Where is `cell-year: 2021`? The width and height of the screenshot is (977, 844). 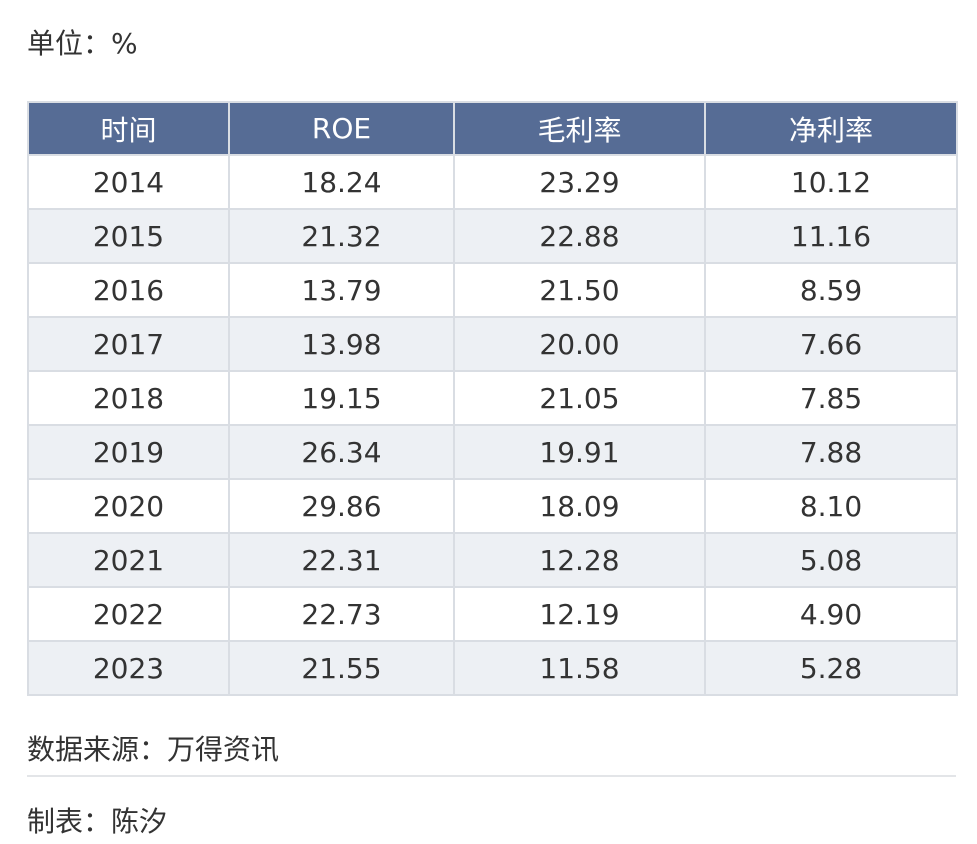
cell-year: 2021 is located at coordinates (128, 560).